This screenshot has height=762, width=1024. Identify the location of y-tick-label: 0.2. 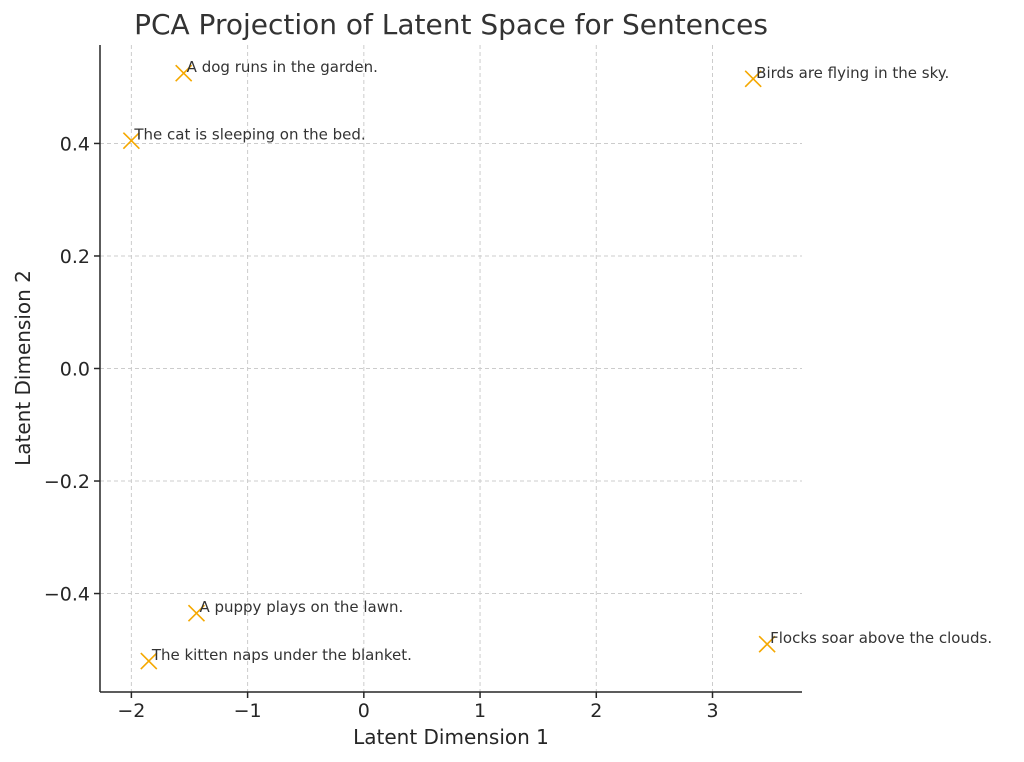
(75, 257).